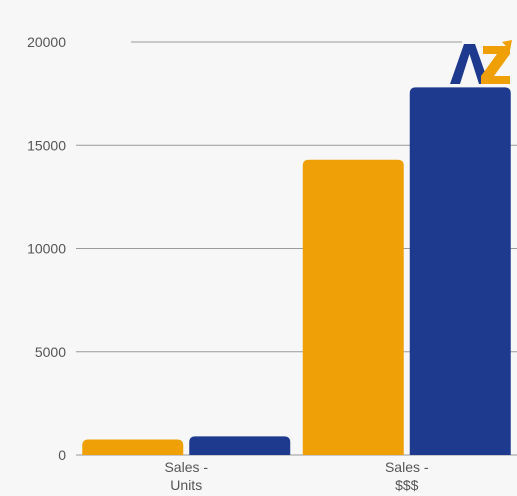 The height and width of the screenshot is (496, 517). What do you see at coordinates (46, 145) in the screenshot?
I see `y-tick-label: 15000` at bounding box center [46, 145].